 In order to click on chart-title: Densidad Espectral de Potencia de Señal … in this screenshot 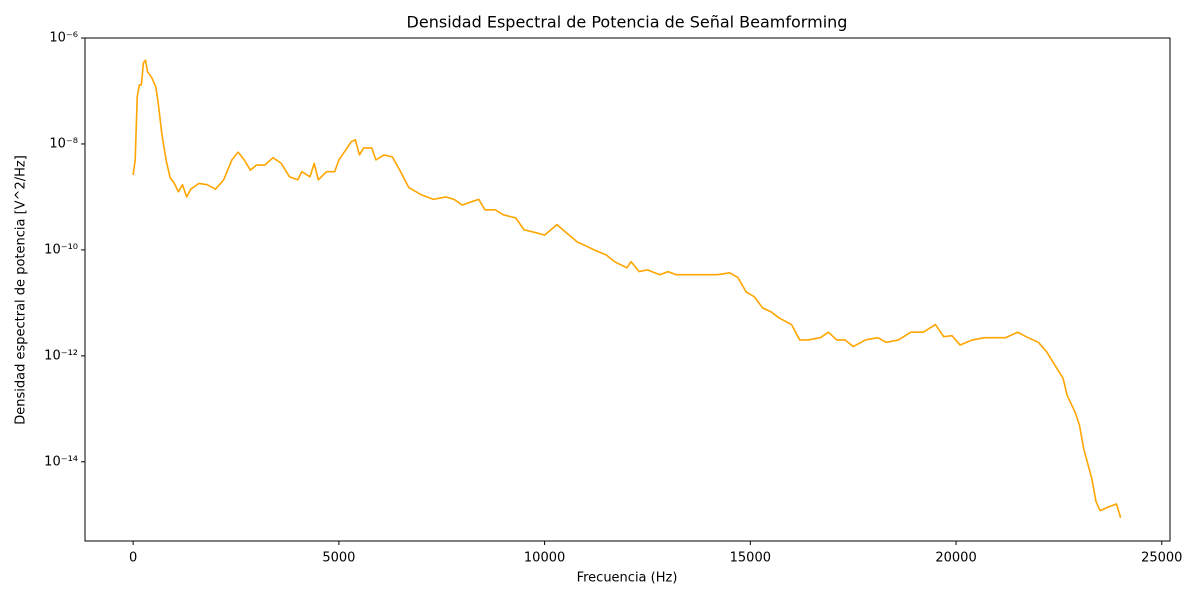, I will do `click(627, 22)`.